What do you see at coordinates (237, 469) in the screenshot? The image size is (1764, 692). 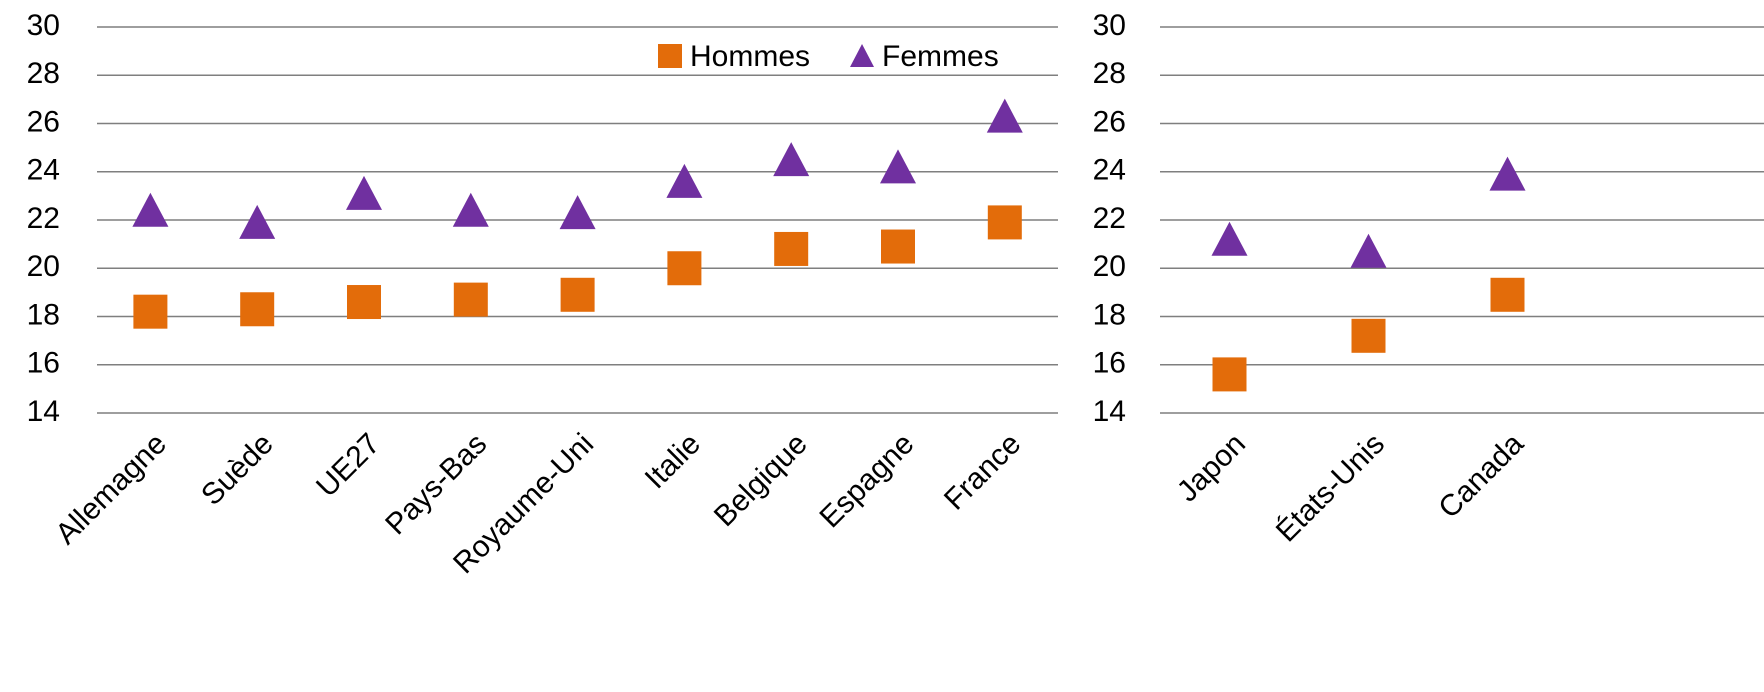 I see `x-tick-label: Suède` at bounding box center [237, 469].